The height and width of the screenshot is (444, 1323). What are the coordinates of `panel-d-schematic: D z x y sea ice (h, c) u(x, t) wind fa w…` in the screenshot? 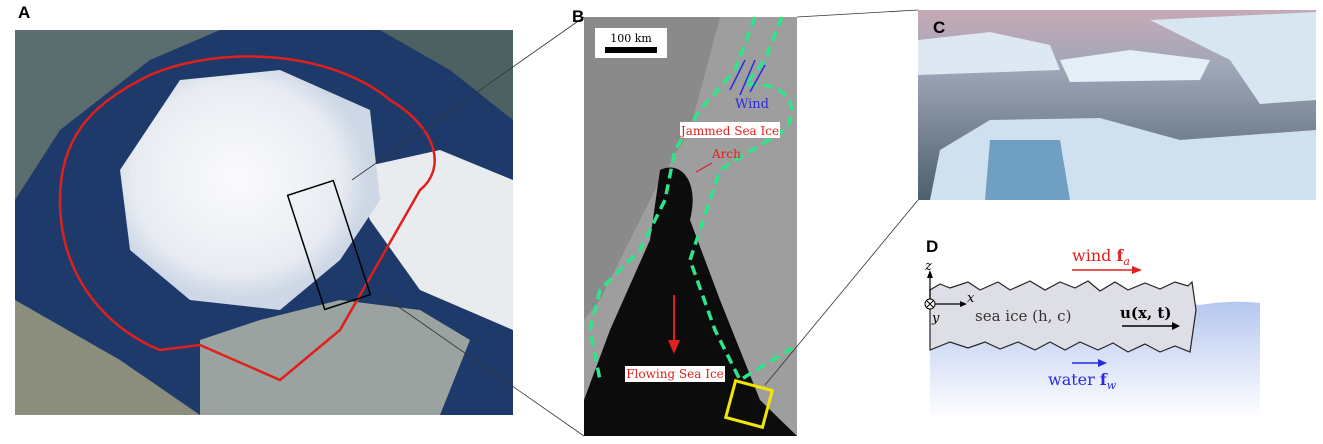 It's located at (1092, 328).